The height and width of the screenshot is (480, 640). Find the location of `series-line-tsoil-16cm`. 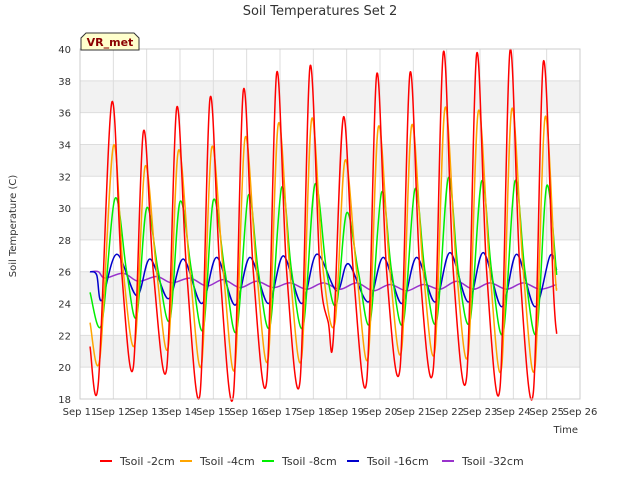

series-line-tsoil-16cm is located at coordinates (323, 279).